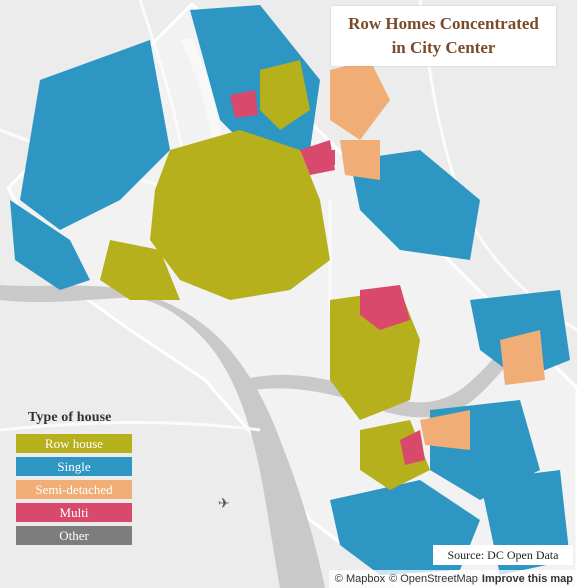 Image resolution: width=577 pixels, height=588 pixels. Describe the element at coordinates (443, 47) in the screenshot. I see `map-title-line-2: in City Center` at that location.